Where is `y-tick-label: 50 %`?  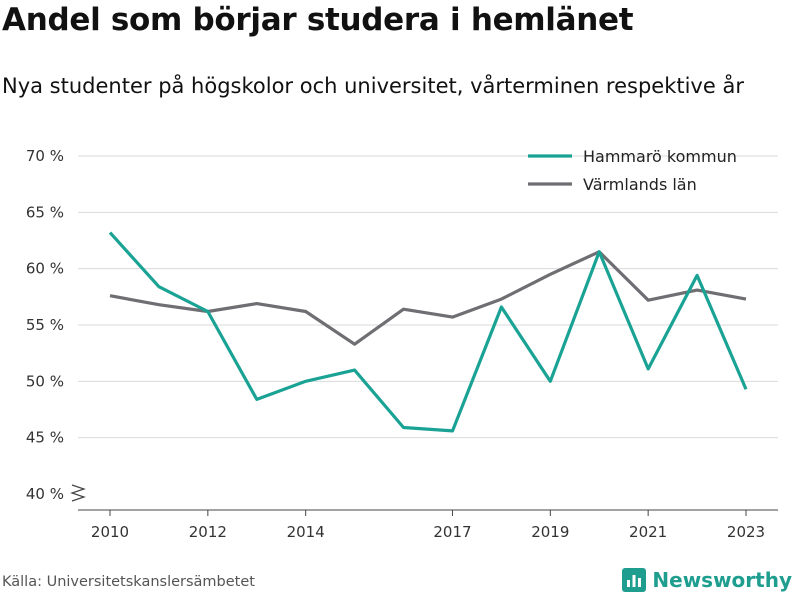 y-tick-label: 50 % is located at coordinates (45, 381).